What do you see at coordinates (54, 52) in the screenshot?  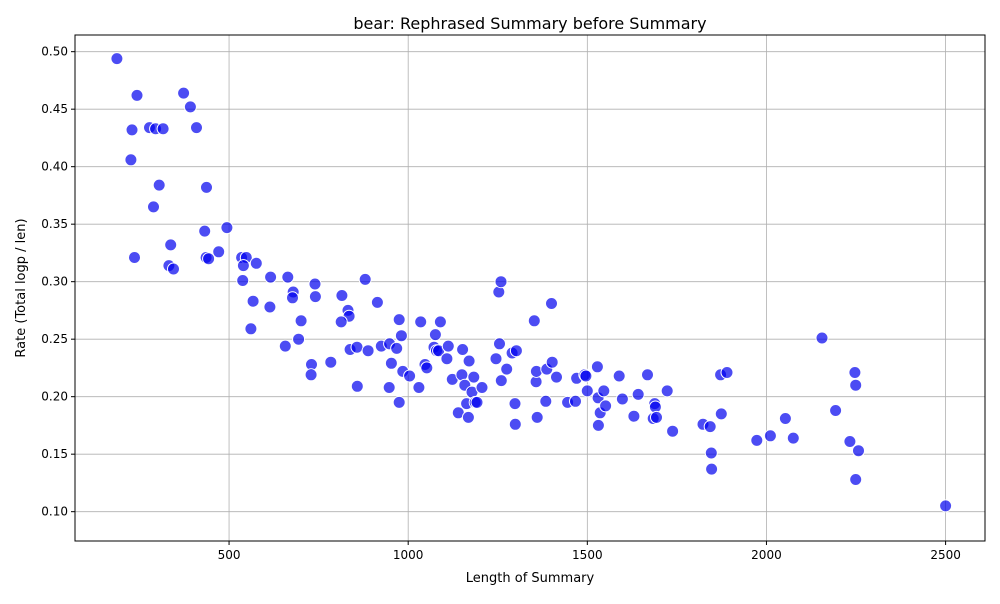 I see `y-tick-label: 0.50` at bounding box center [54, 52].